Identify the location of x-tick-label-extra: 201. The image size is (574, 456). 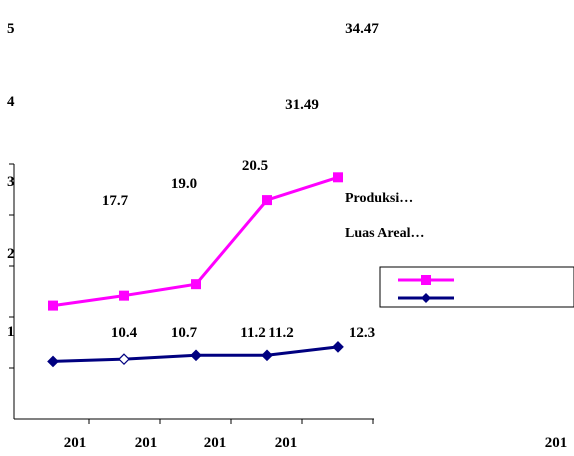
(556, 443).